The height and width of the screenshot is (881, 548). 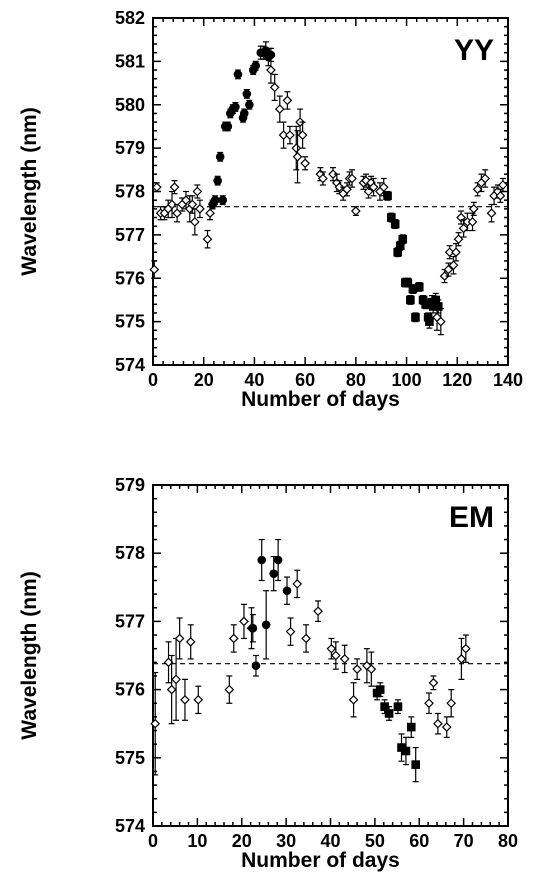 What do you see at coordinates (130, 485) in the screenshot?
I see `y-tick-label: 579` at bounding box center [130, 485].